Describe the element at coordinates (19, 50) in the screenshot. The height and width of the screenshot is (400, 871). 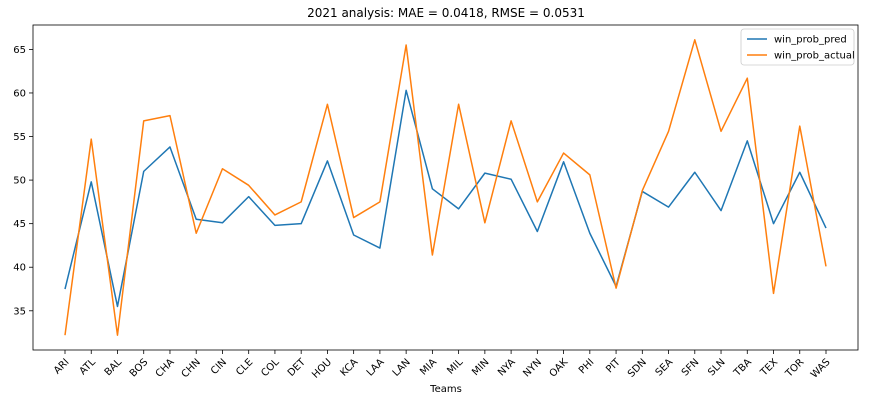
I see `y-tick-label: 65` at that location.